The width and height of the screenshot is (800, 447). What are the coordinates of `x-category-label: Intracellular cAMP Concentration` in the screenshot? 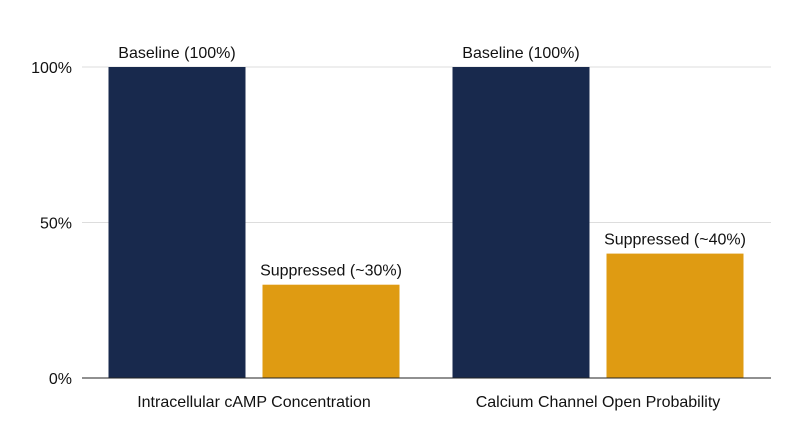 It's located at (254, 402).